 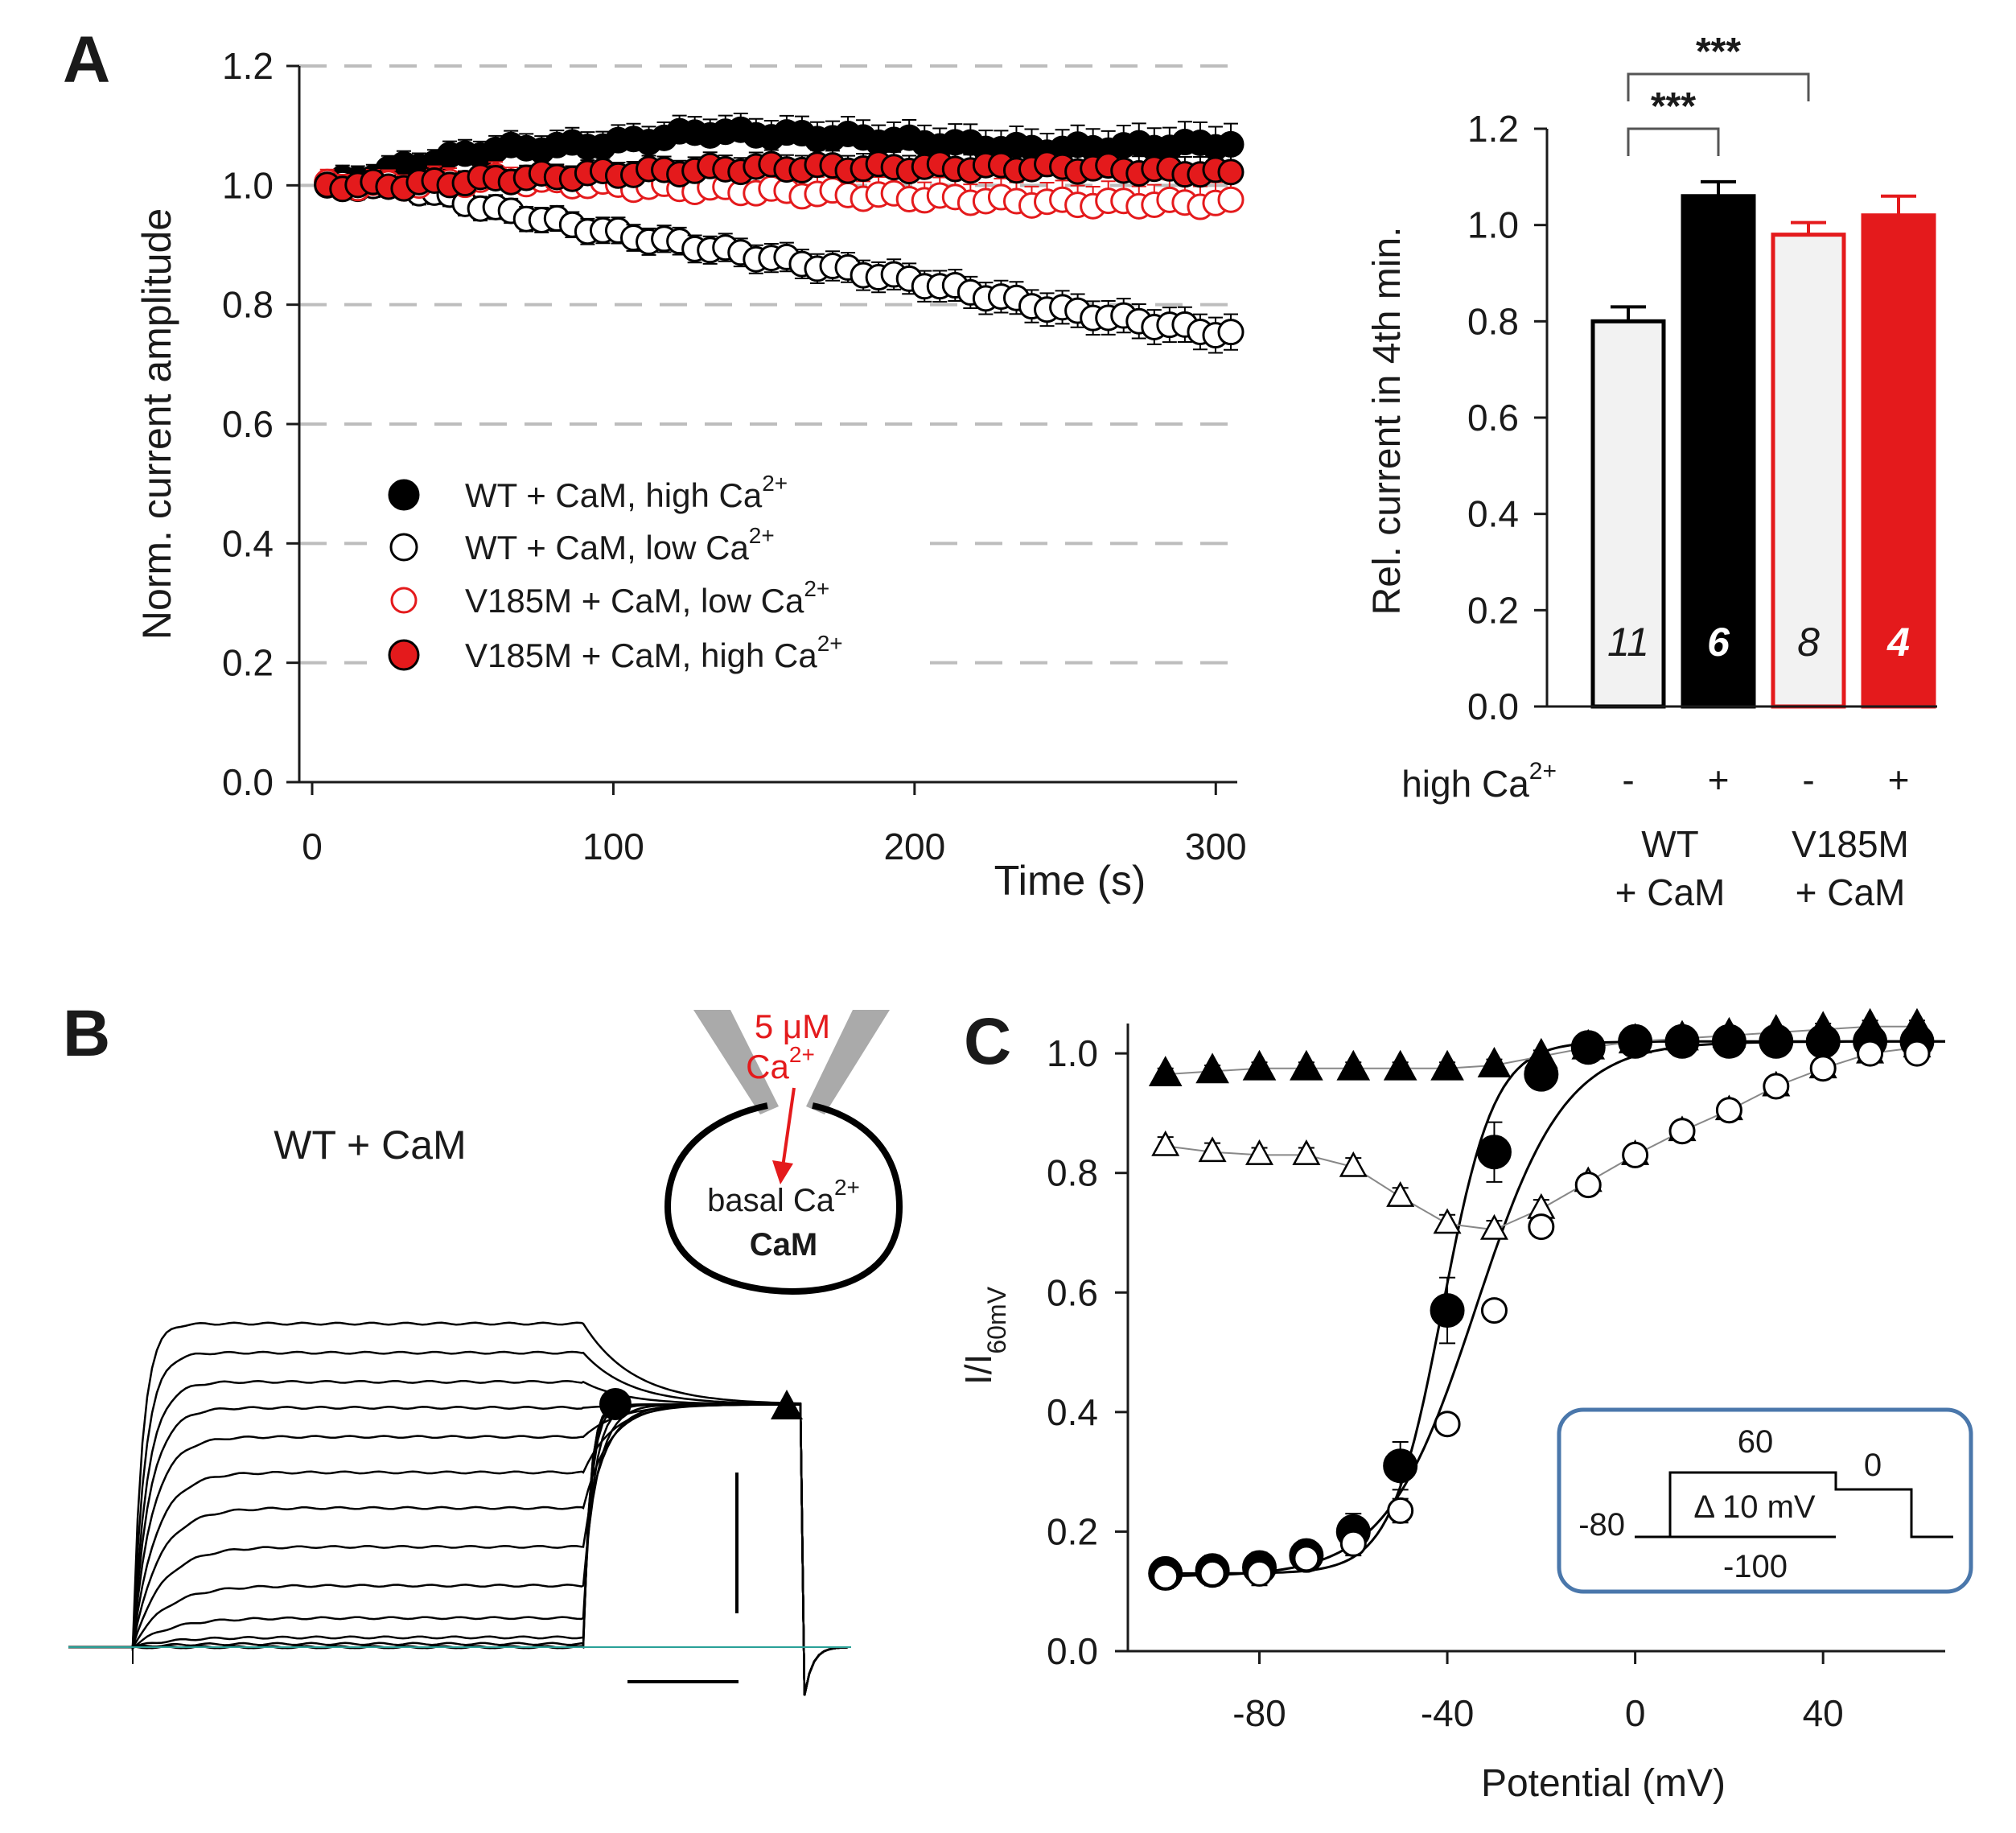 I want to click on x-tick-label: 200, so click(x=914, y=846).